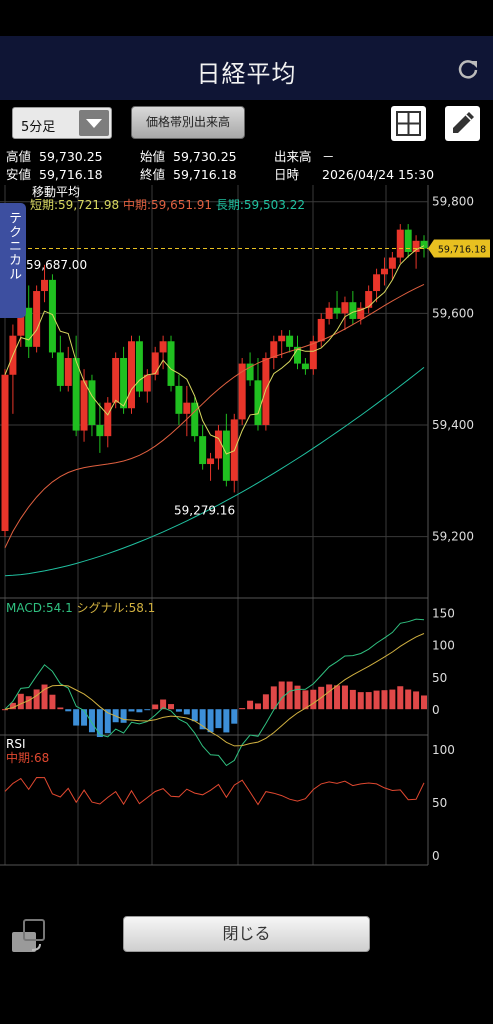 The height and width of the screenshot is (1024, 493). Describe the element at coordinates (27, 757) in the screenshot. I see `rsi-legend-mid: 中期:68` at that location.